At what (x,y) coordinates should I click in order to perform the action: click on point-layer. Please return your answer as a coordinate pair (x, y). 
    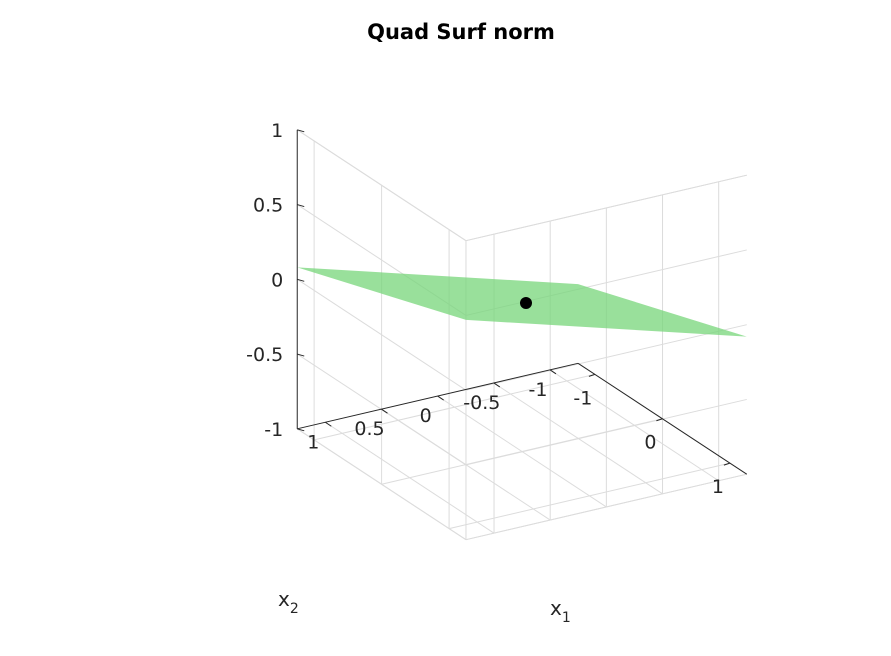
    Looking at the image, I should click on (526, 303).